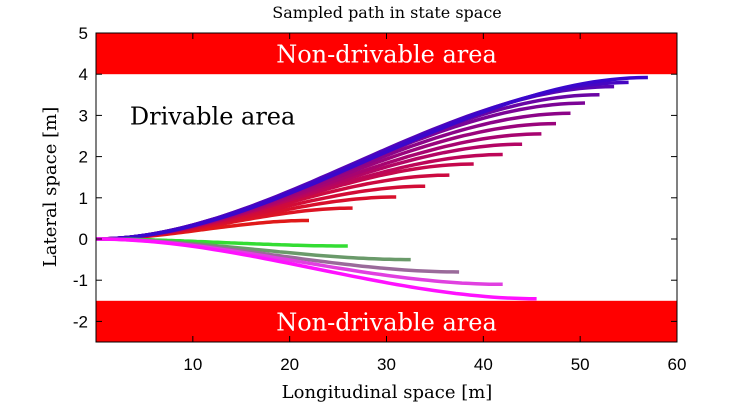 The height and width of the screenshot is (406, 747). I want to click on y-tick-label-7: 5, so click(83, 33).